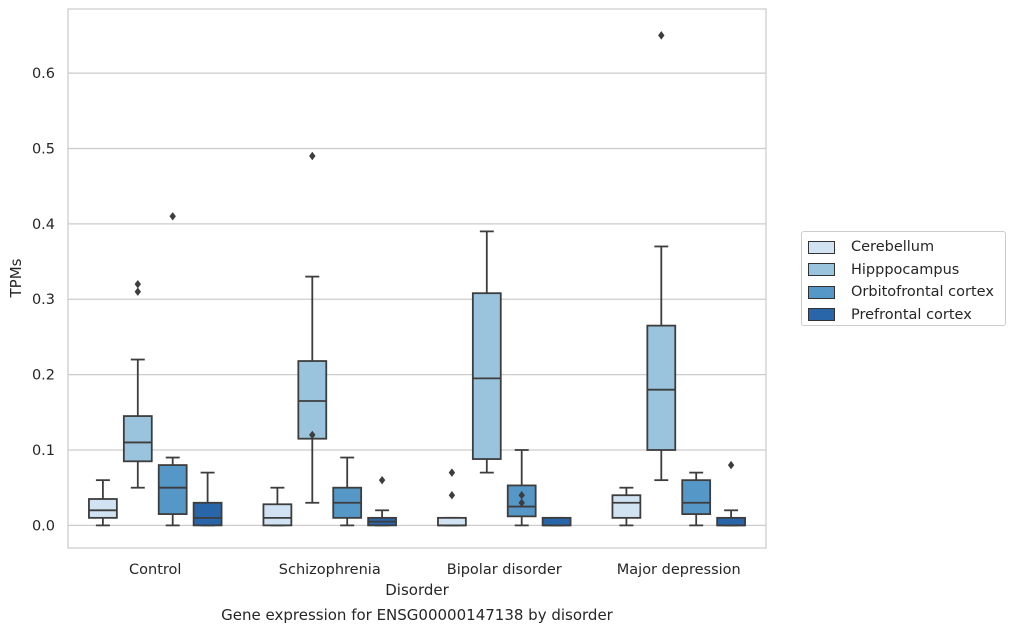 The height and width of the screenshot is (634, 1018). I want to click on x-tick-label: Control, so click(155, 570).